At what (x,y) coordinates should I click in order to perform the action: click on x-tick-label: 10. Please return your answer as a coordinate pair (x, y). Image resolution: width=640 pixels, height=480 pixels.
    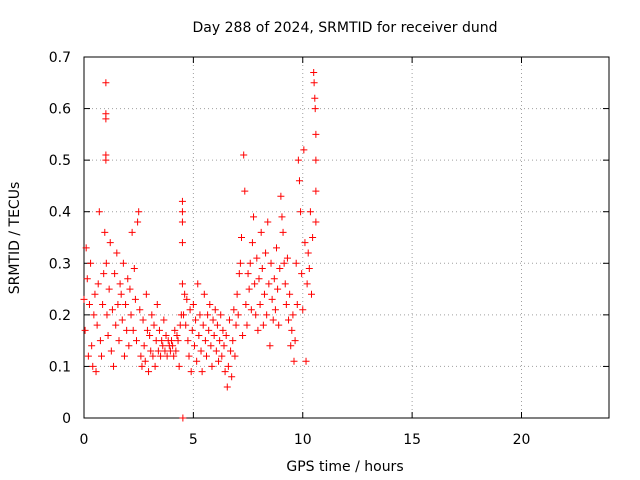
    Looking at the image, I should click on (303, 440).